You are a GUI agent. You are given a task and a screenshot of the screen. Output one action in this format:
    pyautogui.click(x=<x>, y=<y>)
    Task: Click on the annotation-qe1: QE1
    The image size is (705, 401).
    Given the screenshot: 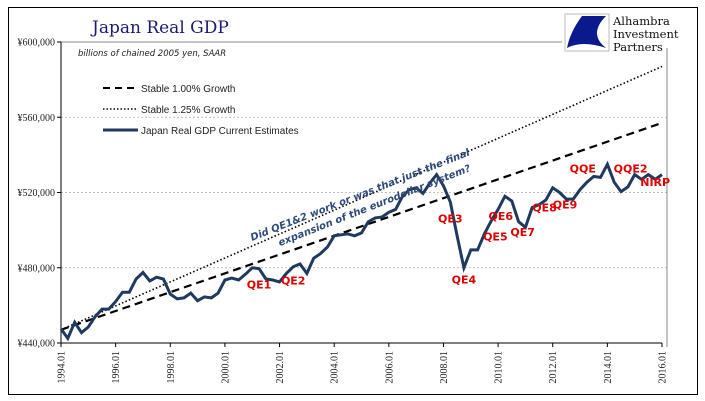 What is the action you would take?
    pyautogui.click(x=259, y=284)
    